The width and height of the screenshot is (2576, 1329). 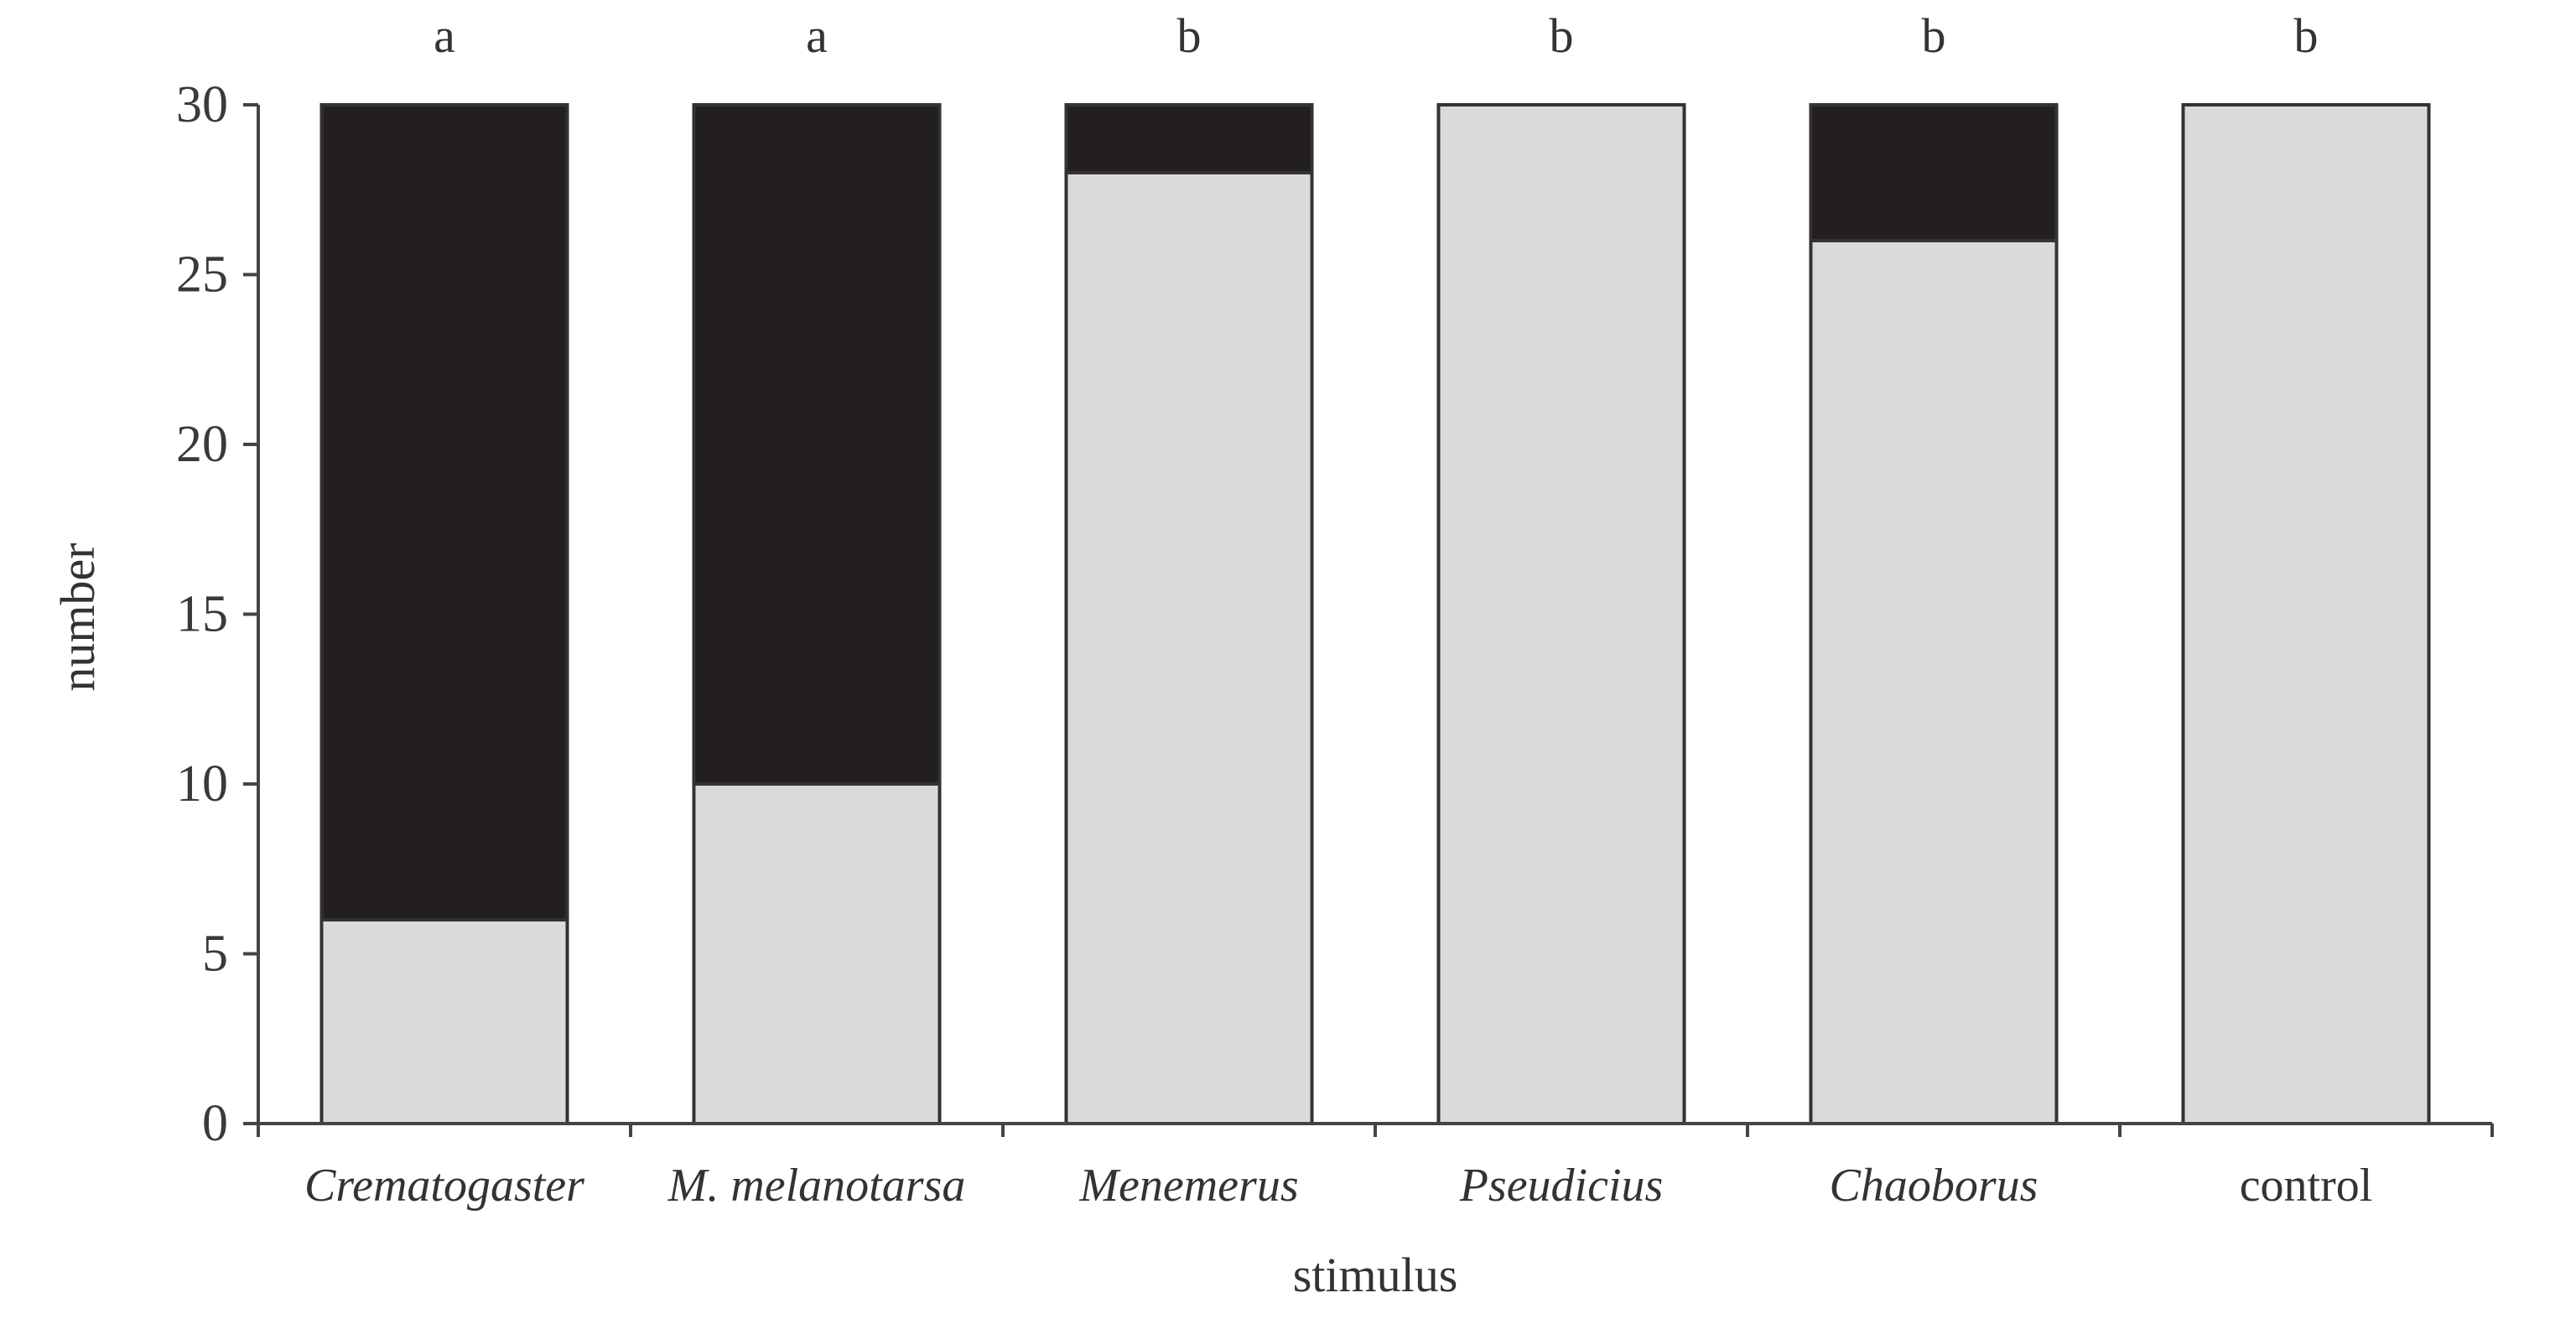 I want to click on y-tick-label: 0, so click(x=215, y=1123).